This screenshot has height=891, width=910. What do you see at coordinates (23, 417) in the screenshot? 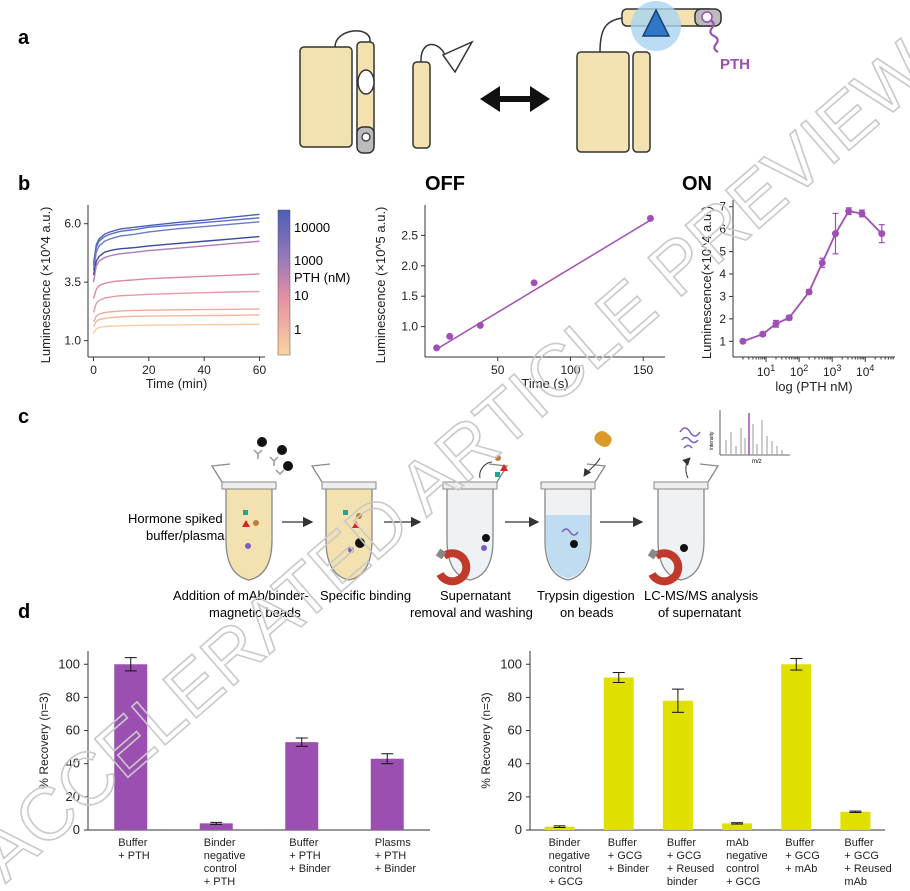
I see `panel-label-c: c` at bounding box center [23, 417].